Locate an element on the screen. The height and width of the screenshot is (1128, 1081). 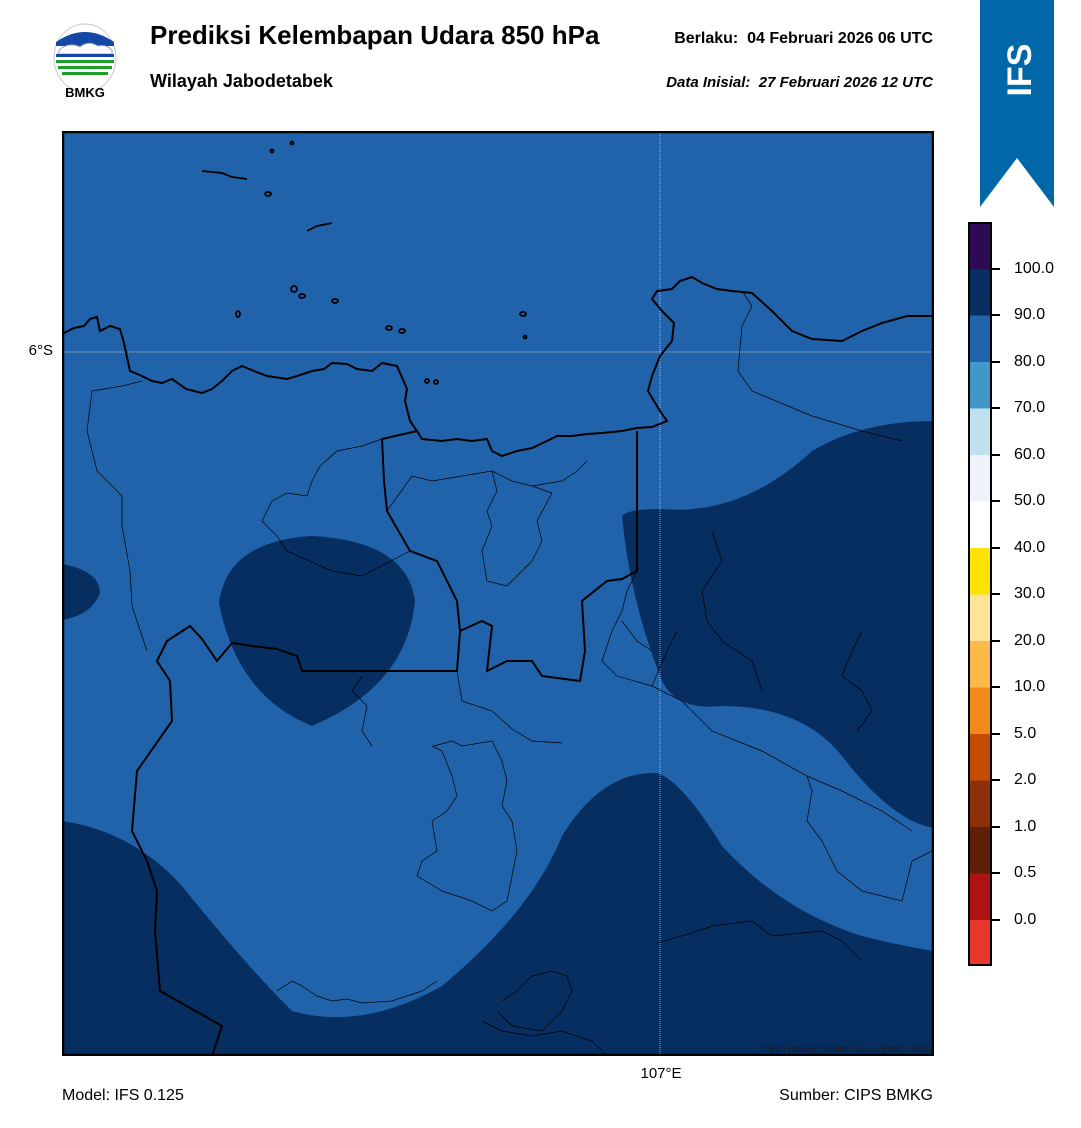
colorbar-label: 2.0 is located at coordinates (1025, 779).